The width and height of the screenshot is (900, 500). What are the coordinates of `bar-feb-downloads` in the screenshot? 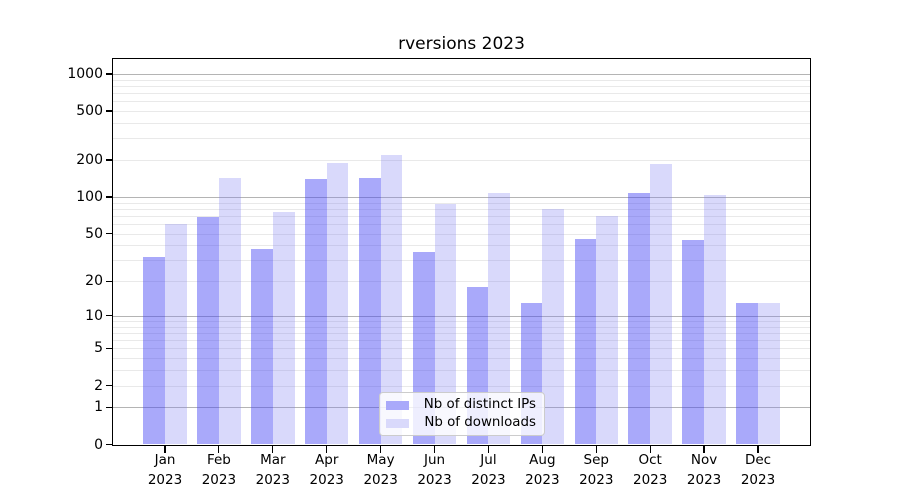 It's located at (229, 311).